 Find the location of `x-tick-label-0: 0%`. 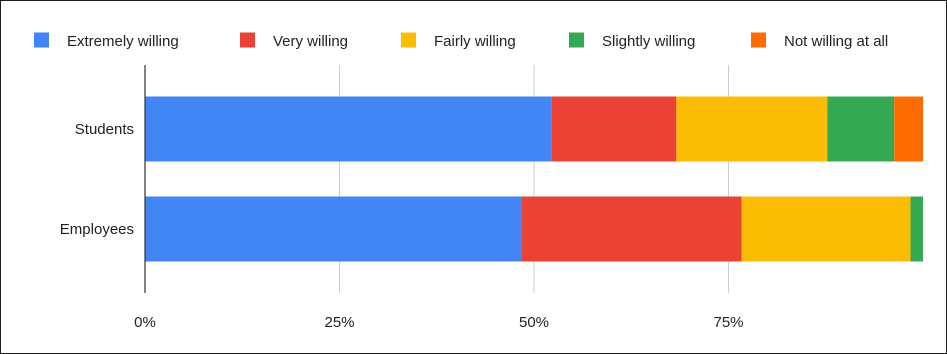

x-tick-label-0: 0% is located at coordinates (145, 322).